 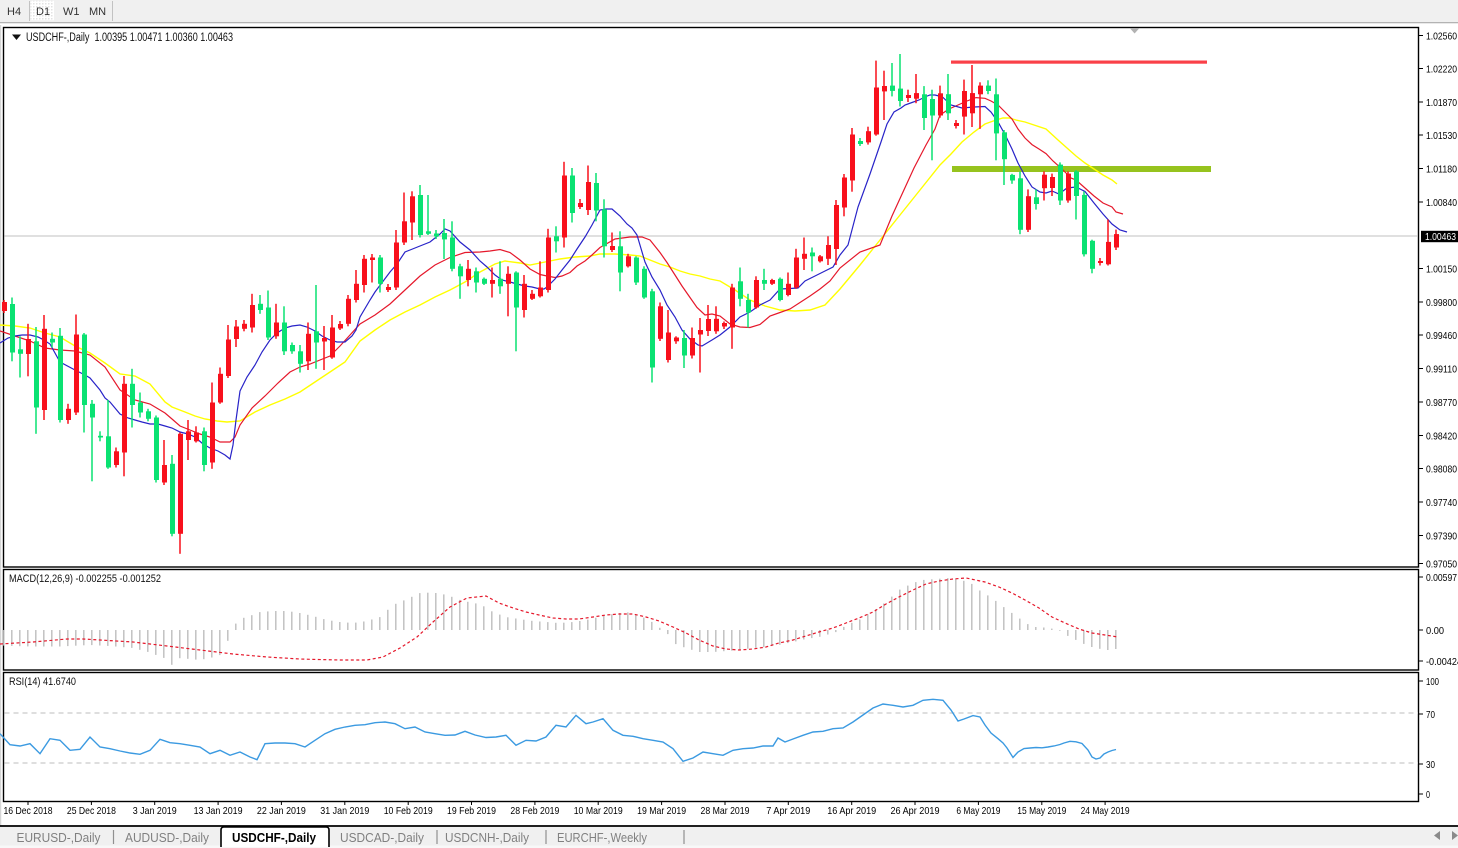 What do you see at coordinates (281, 811) in the screenshot?
I see `svg-text: 22 Jan 2019` at bounding box center [281, 811].